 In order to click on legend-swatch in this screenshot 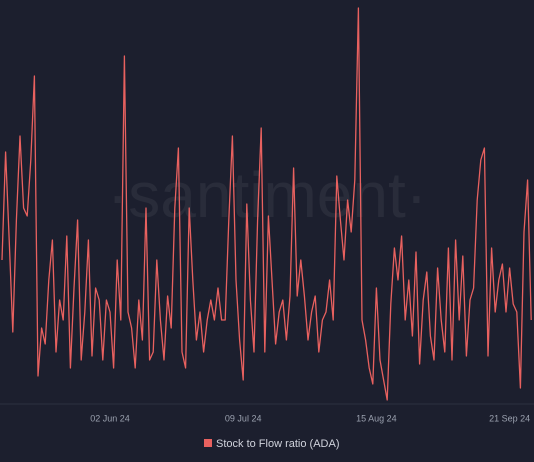, I will do `click(208, 443)`.